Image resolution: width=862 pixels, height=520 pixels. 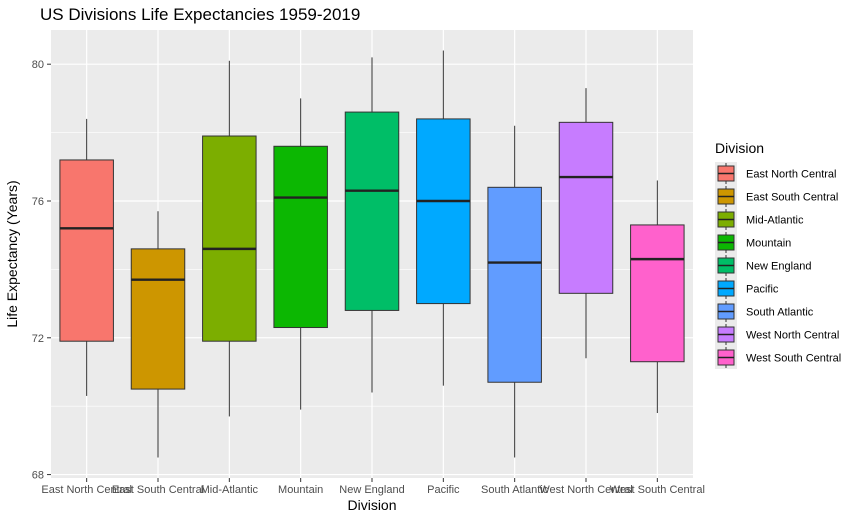 I want to click on box-pacific, so click(x=443, y=218).